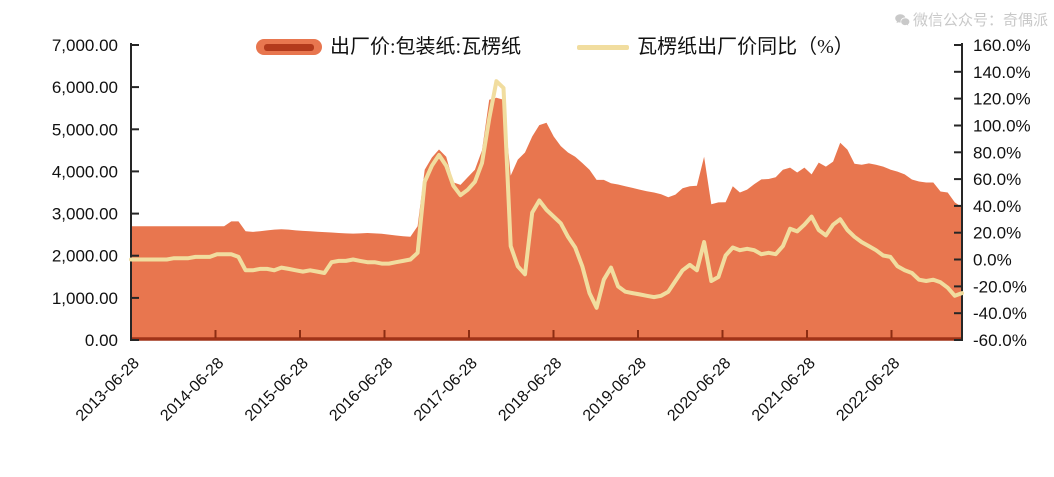  Describe the element at coordinates (85, 214) in the screenshot. I see `y-axis-left-label: 3,000.00` at that location.